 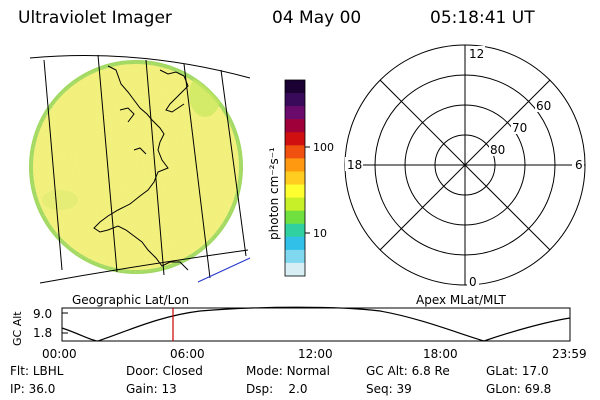 I want to click on info-seq: Seq: 39, so click(x=389, y=389).